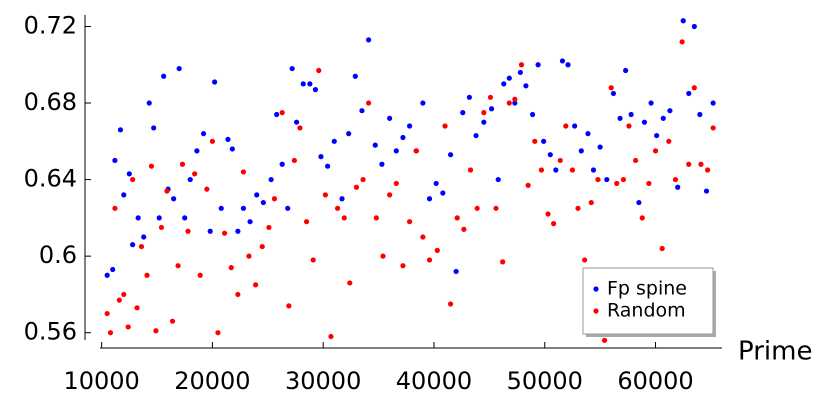 This screenshot has width=831, height=411. I want to click on x-tick-label: 40000, so click(434, 381).